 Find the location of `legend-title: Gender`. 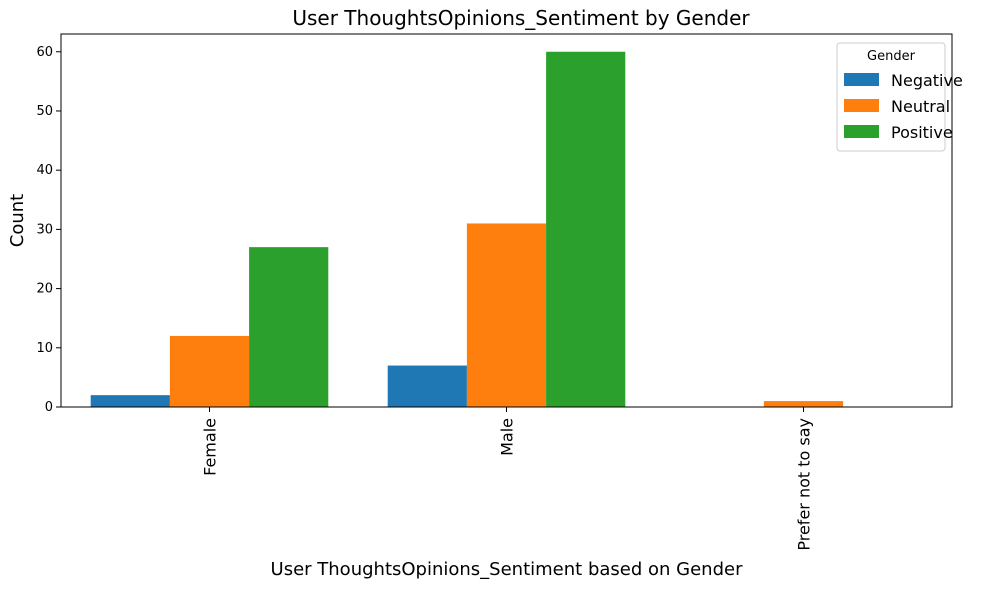

legend-title: Gender is located at coordinates (891, 56).